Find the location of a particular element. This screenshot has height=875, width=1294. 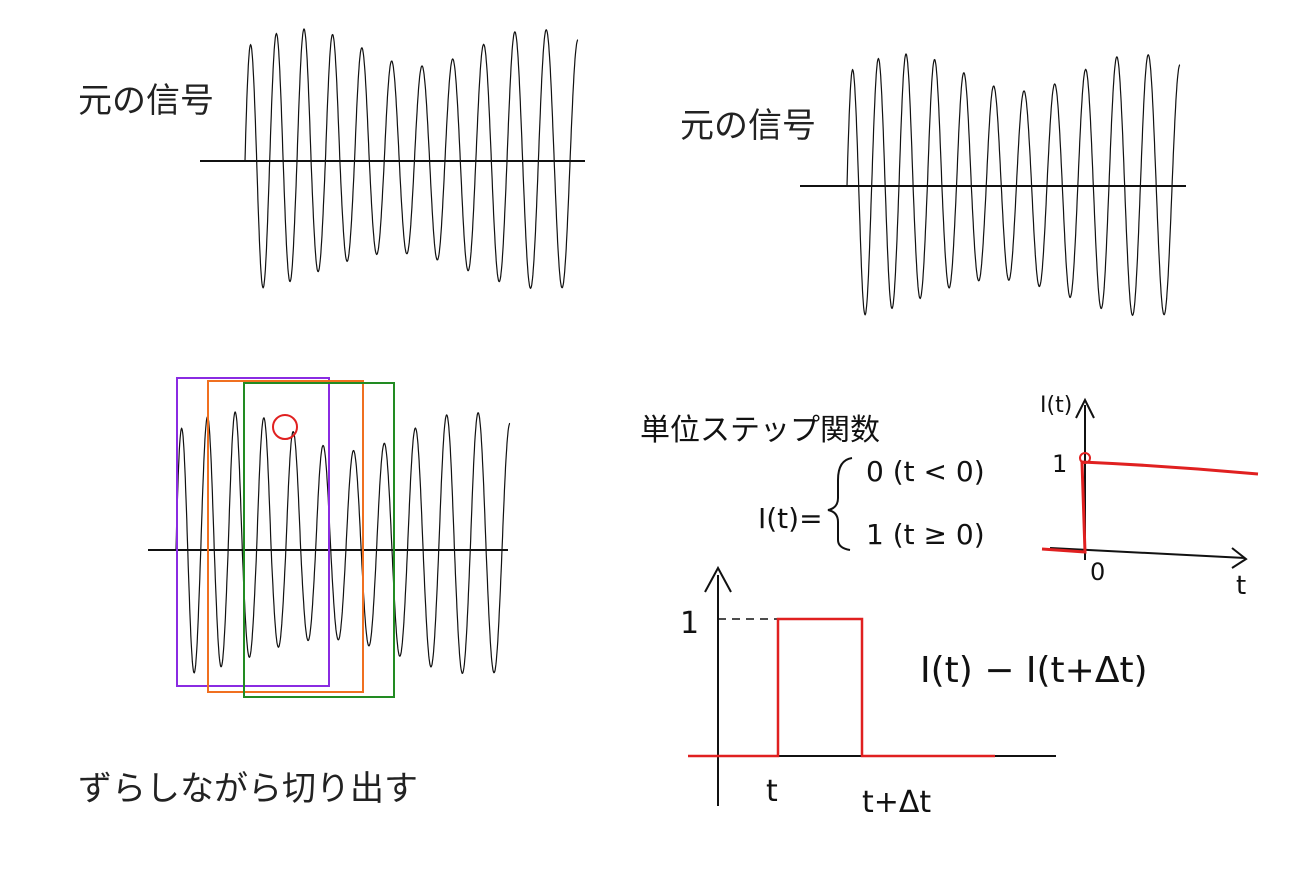

step-function-plot: I(t) t 1 0 is located at coordinates (1149, 497).